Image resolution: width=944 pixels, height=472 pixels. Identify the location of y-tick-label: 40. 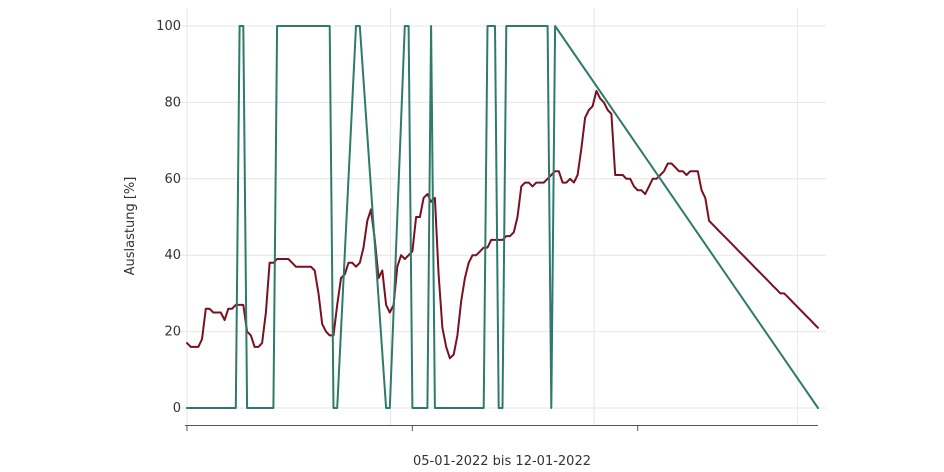
(172, 255).